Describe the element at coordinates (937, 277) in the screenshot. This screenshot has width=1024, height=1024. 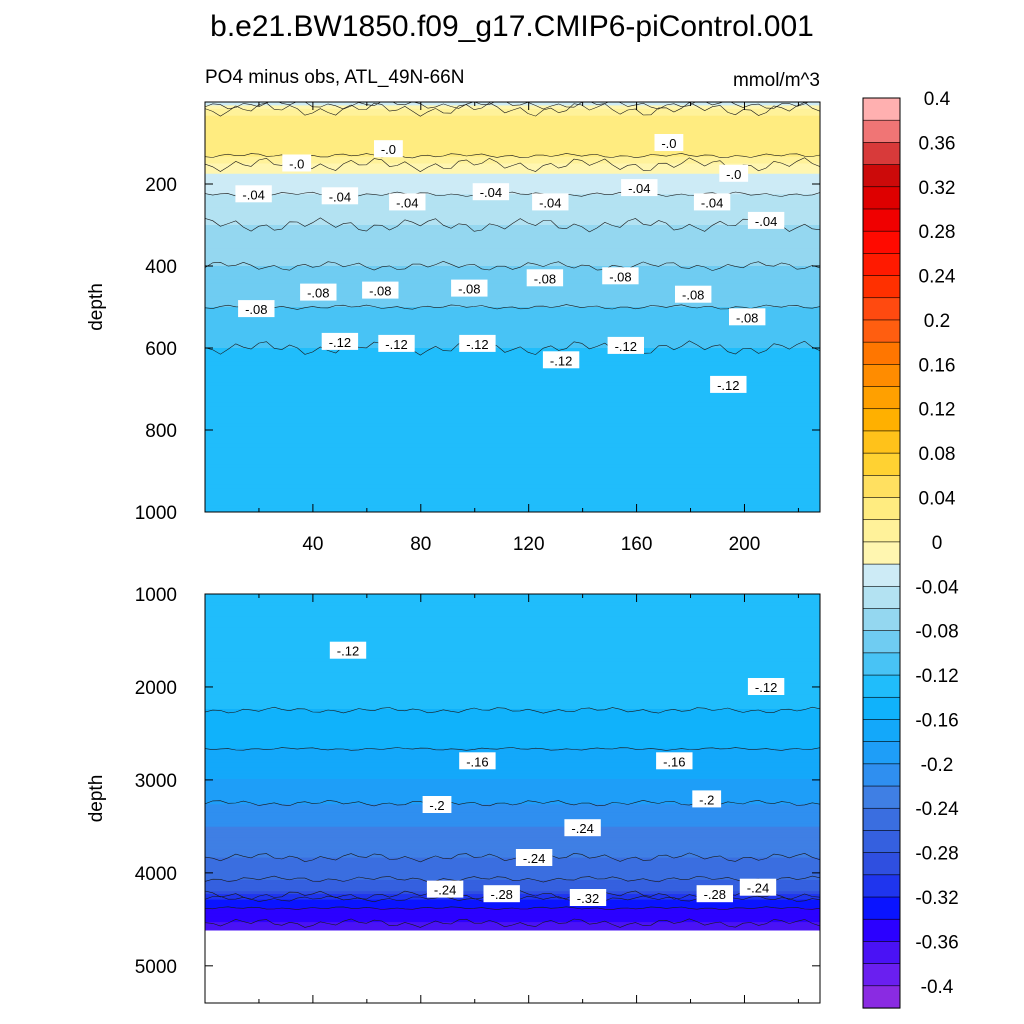
I see `colorbar-label: 0.24` at that location.